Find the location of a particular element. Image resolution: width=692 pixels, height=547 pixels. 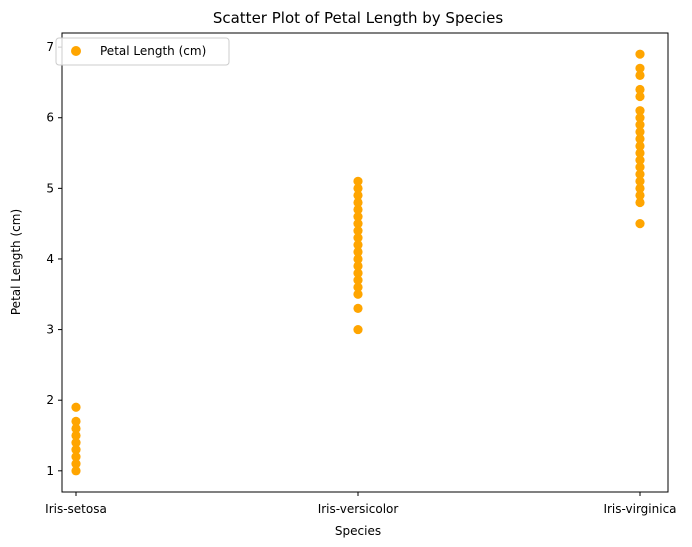

chart-title: Scatter Plot of Petal Length by Species is located at coordinates (358, 18).